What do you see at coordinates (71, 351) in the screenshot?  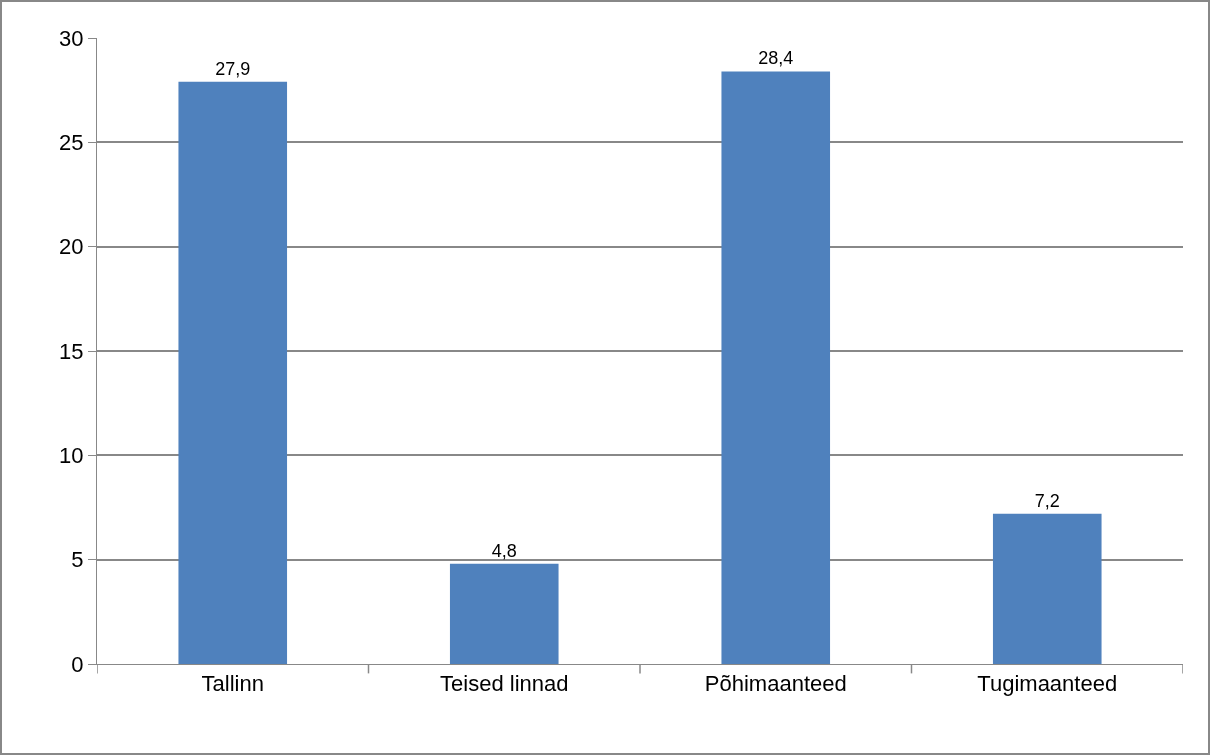 I see `y-tick-label: 15` at bounding box center [71, 351].